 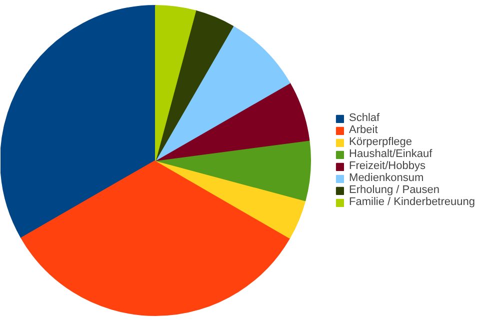 What do you see at coordinates (390, 154) in the screenshot?
I see `legend-label: Haushalt/Einkauf` at bounding box center [390, 154].